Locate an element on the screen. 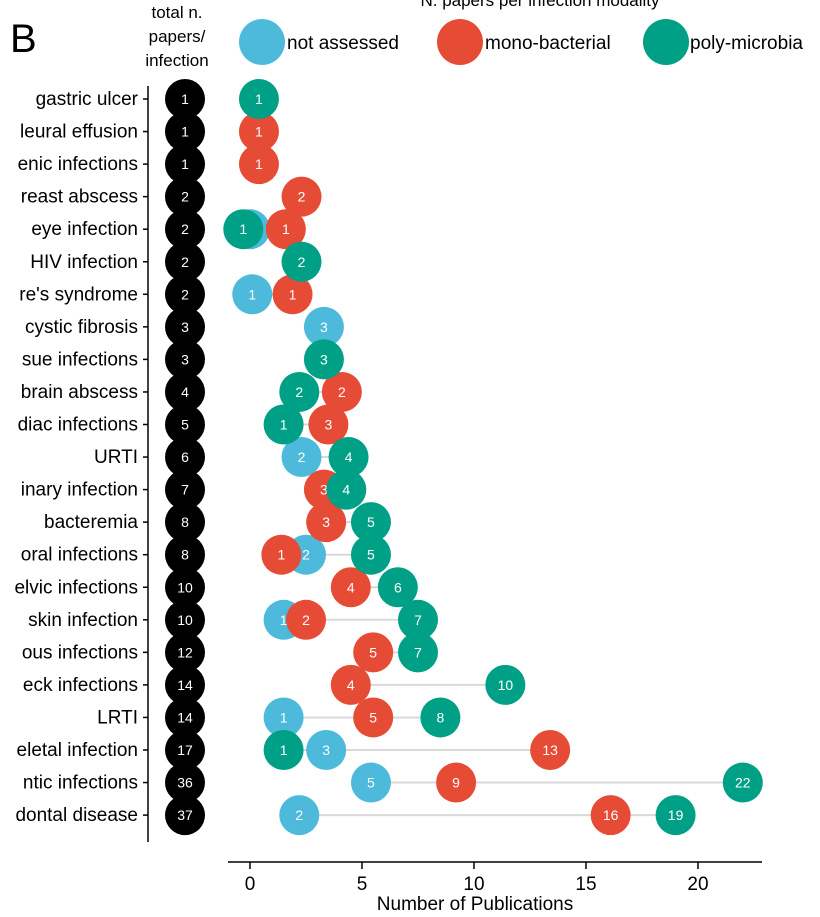 This screenshot has height=917, width=820. category-row: brain abscess 4 is located at coordinates (181, 391).